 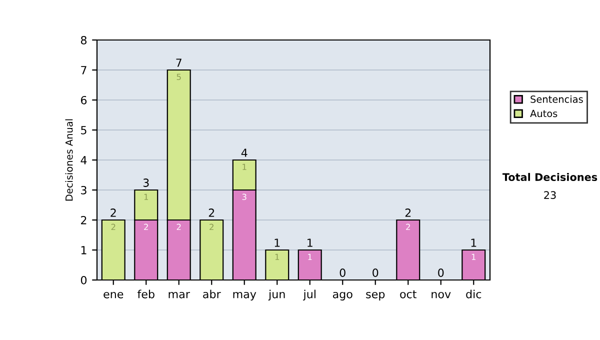 I want to click on data-label: 5, so click(x=178, y=77).